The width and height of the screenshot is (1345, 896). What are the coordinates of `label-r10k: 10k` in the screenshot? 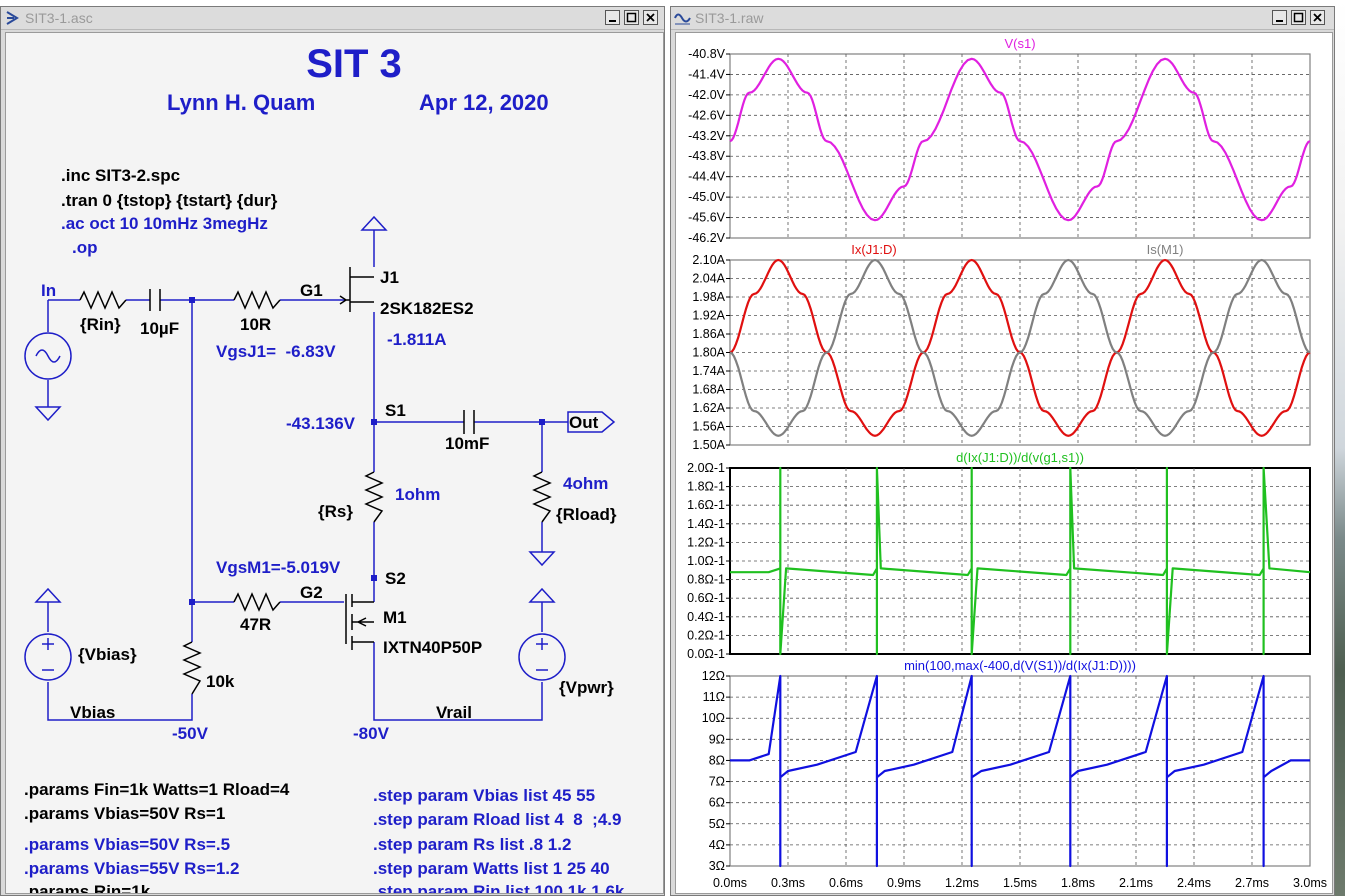 It's located at (220, 681).